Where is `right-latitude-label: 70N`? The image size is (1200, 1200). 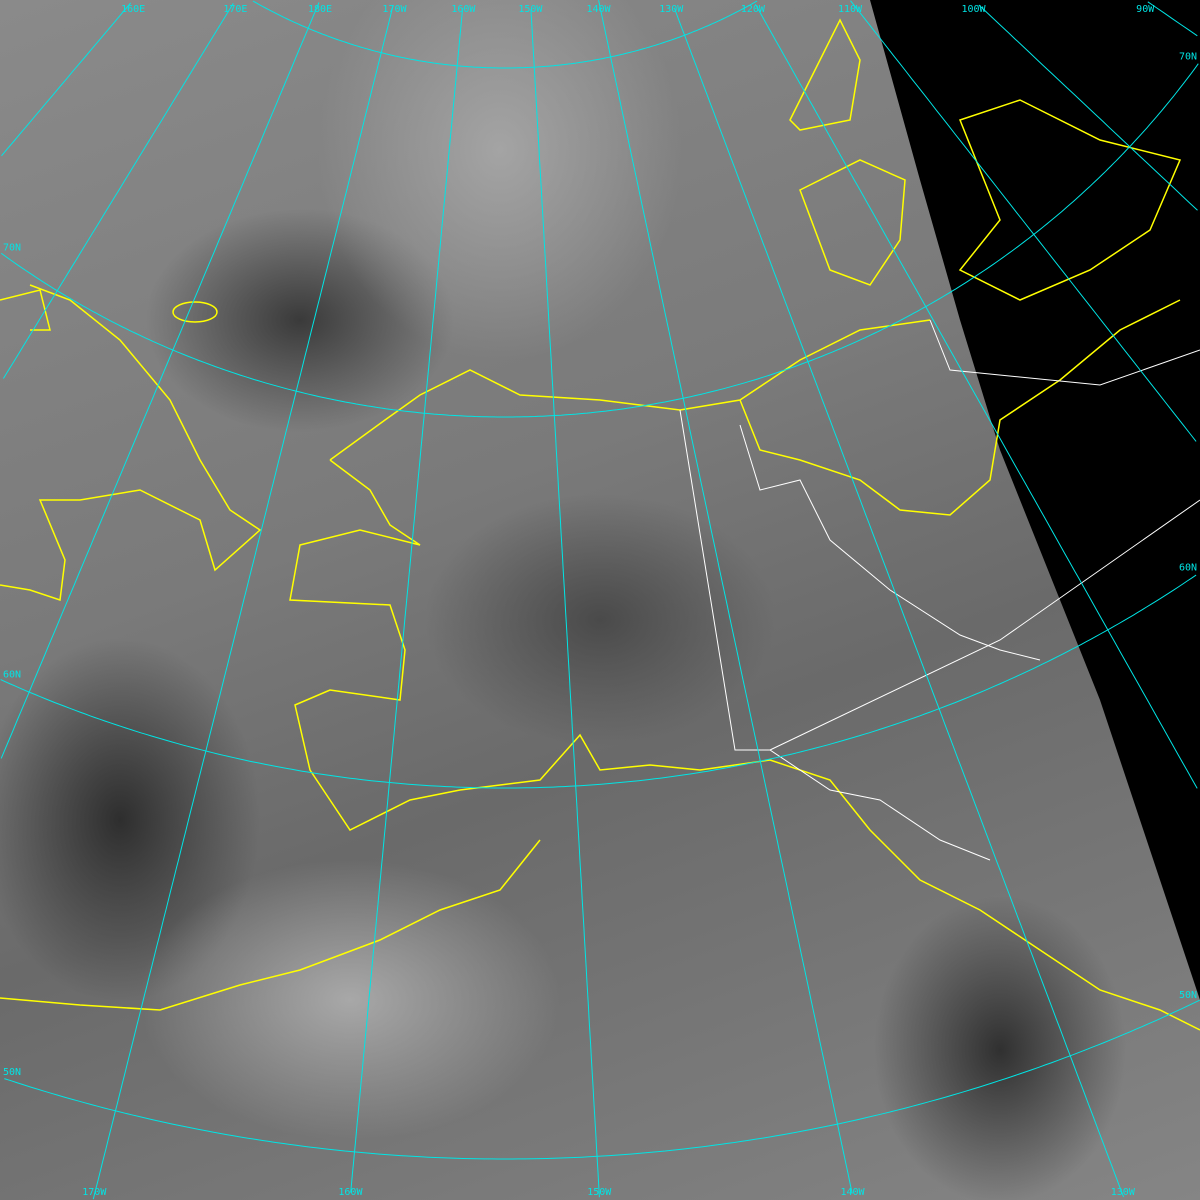
right-latitude-label: 70N is located at coordinates (1188, 56).